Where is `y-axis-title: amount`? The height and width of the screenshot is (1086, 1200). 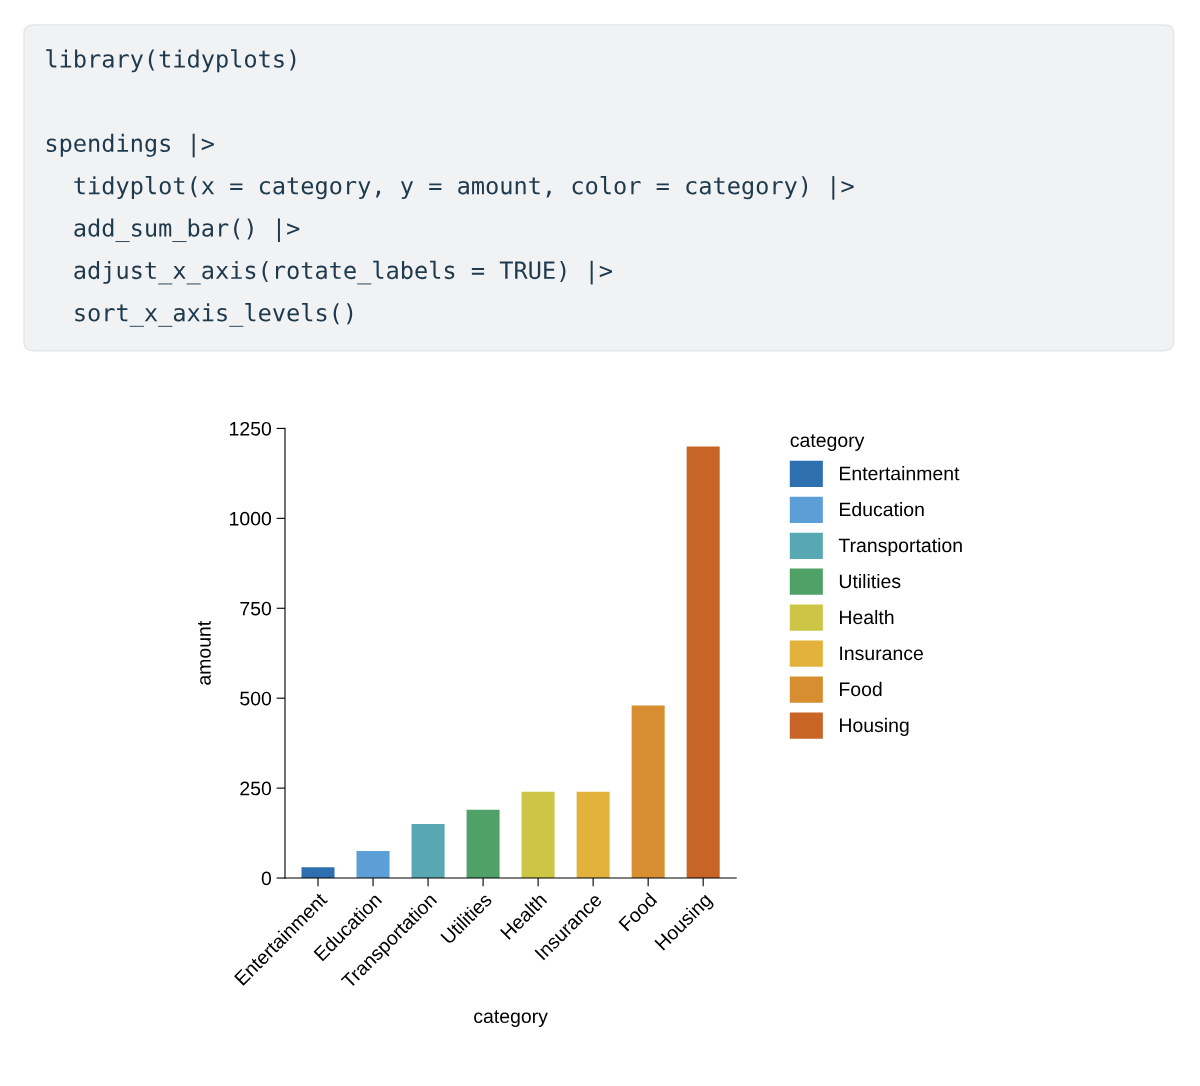
y-axis-title: amount is located at coordinates (204, 652).